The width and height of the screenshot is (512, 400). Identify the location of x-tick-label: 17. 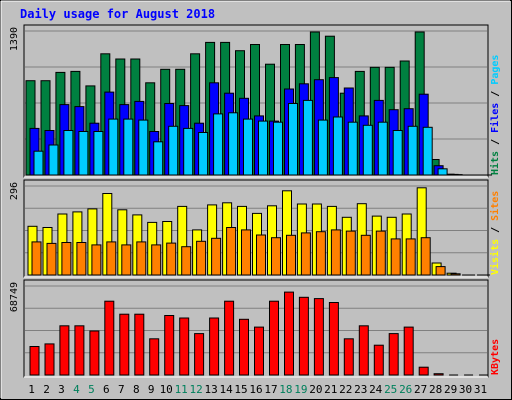
(270, 389).